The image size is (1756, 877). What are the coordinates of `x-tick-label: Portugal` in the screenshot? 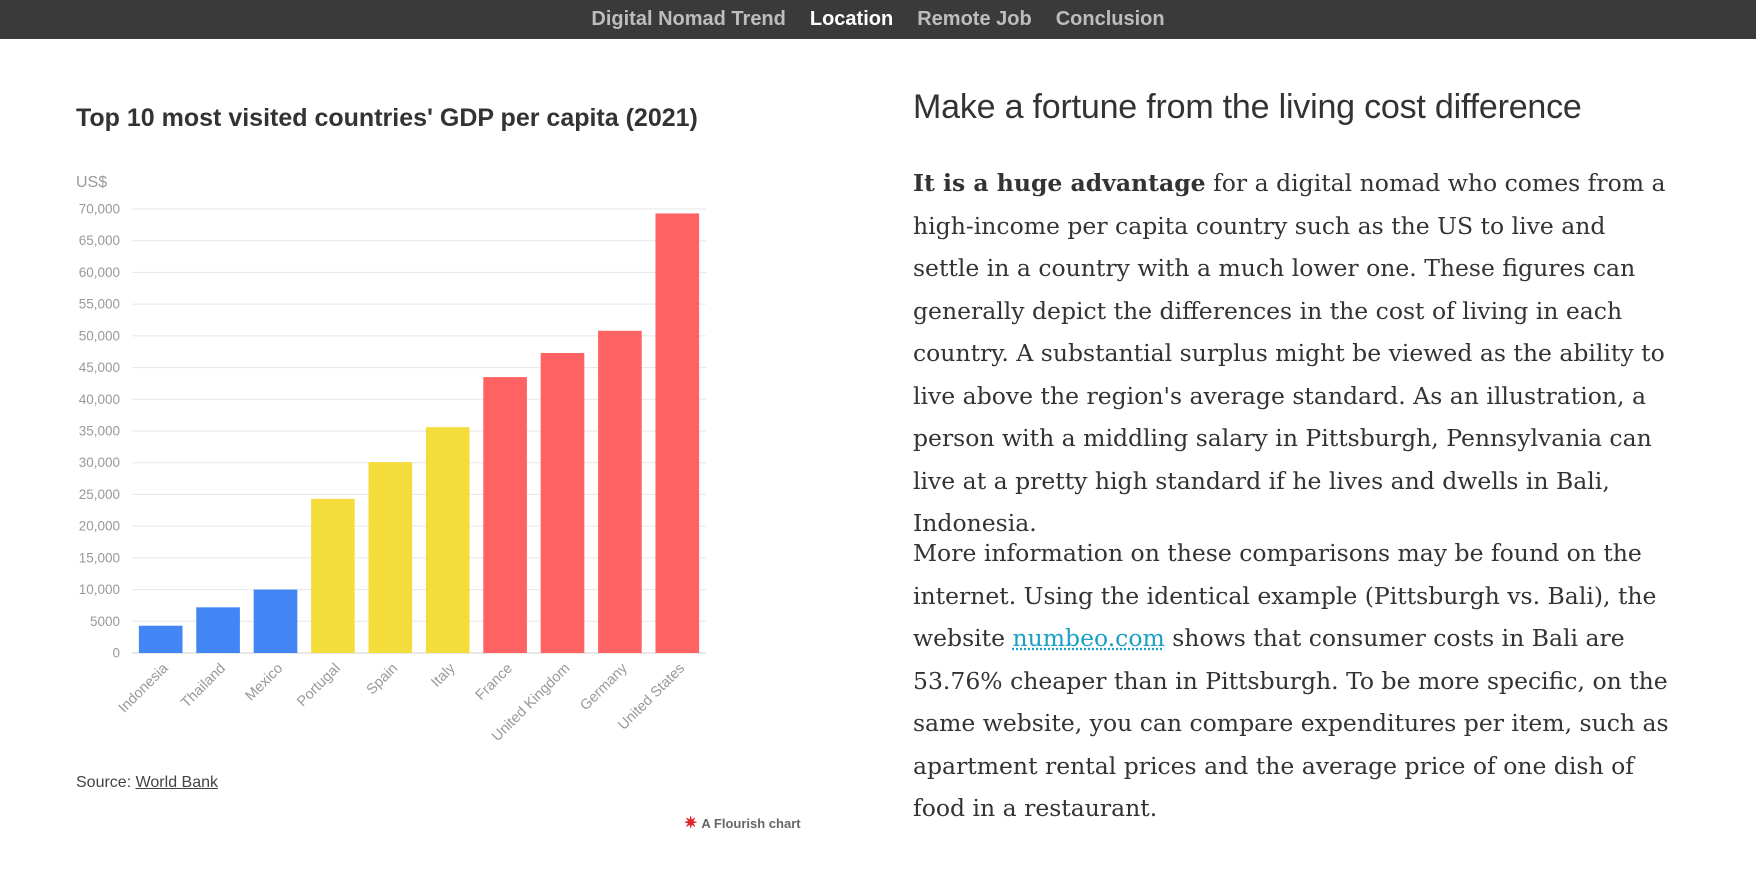 It's located at (319, 686).